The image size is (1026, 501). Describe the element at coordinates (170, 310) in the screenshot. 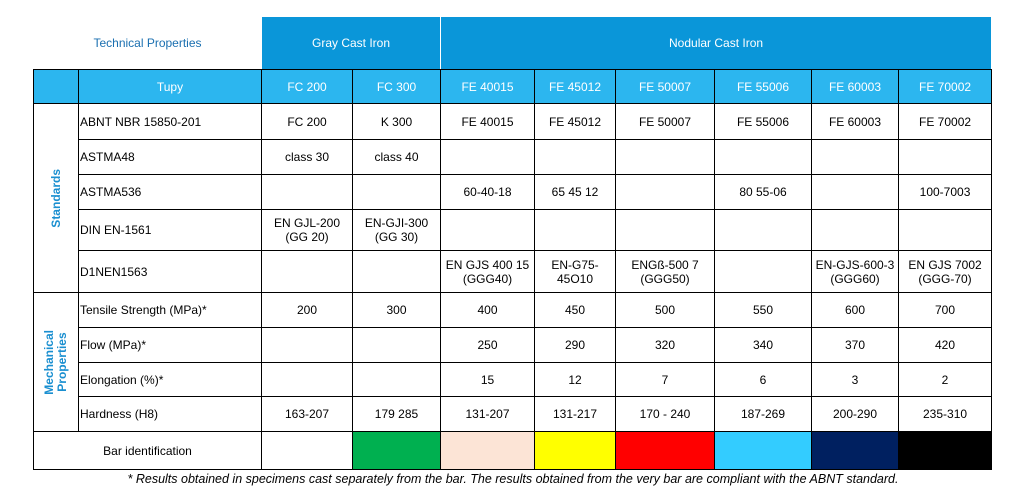

I see `row-label: Tensile Strength (MPa)*` at that location.